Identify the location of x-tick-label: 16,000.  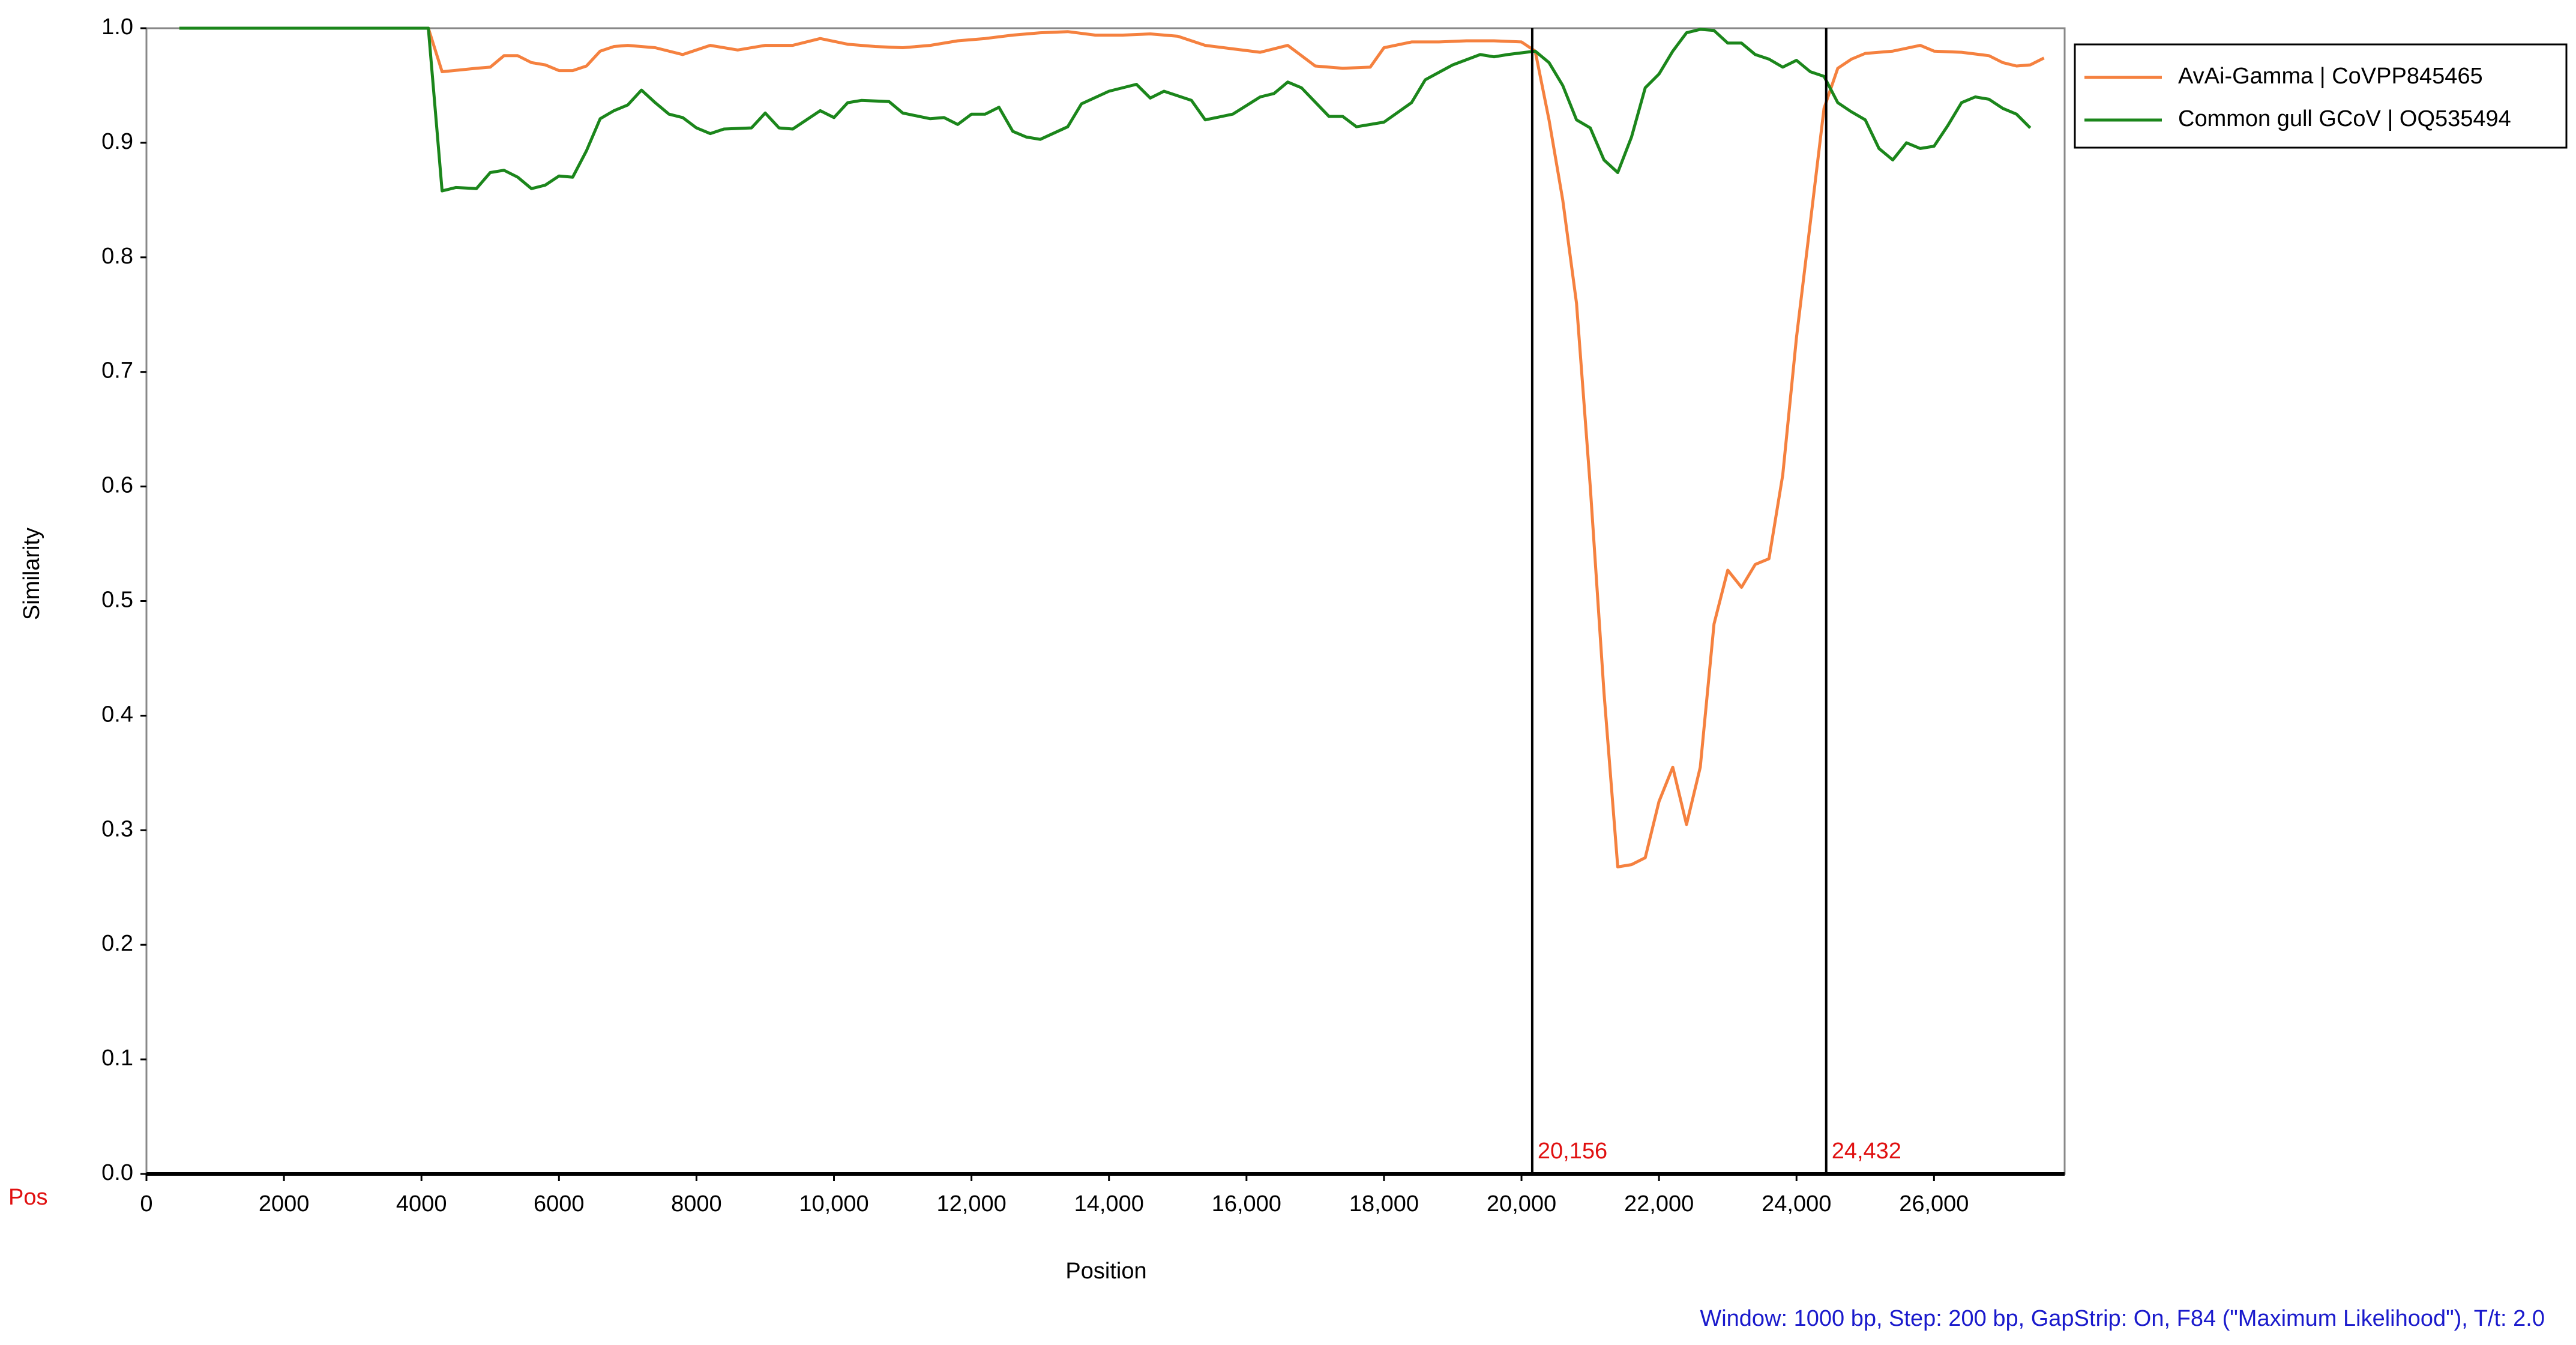
(1246, 1204).